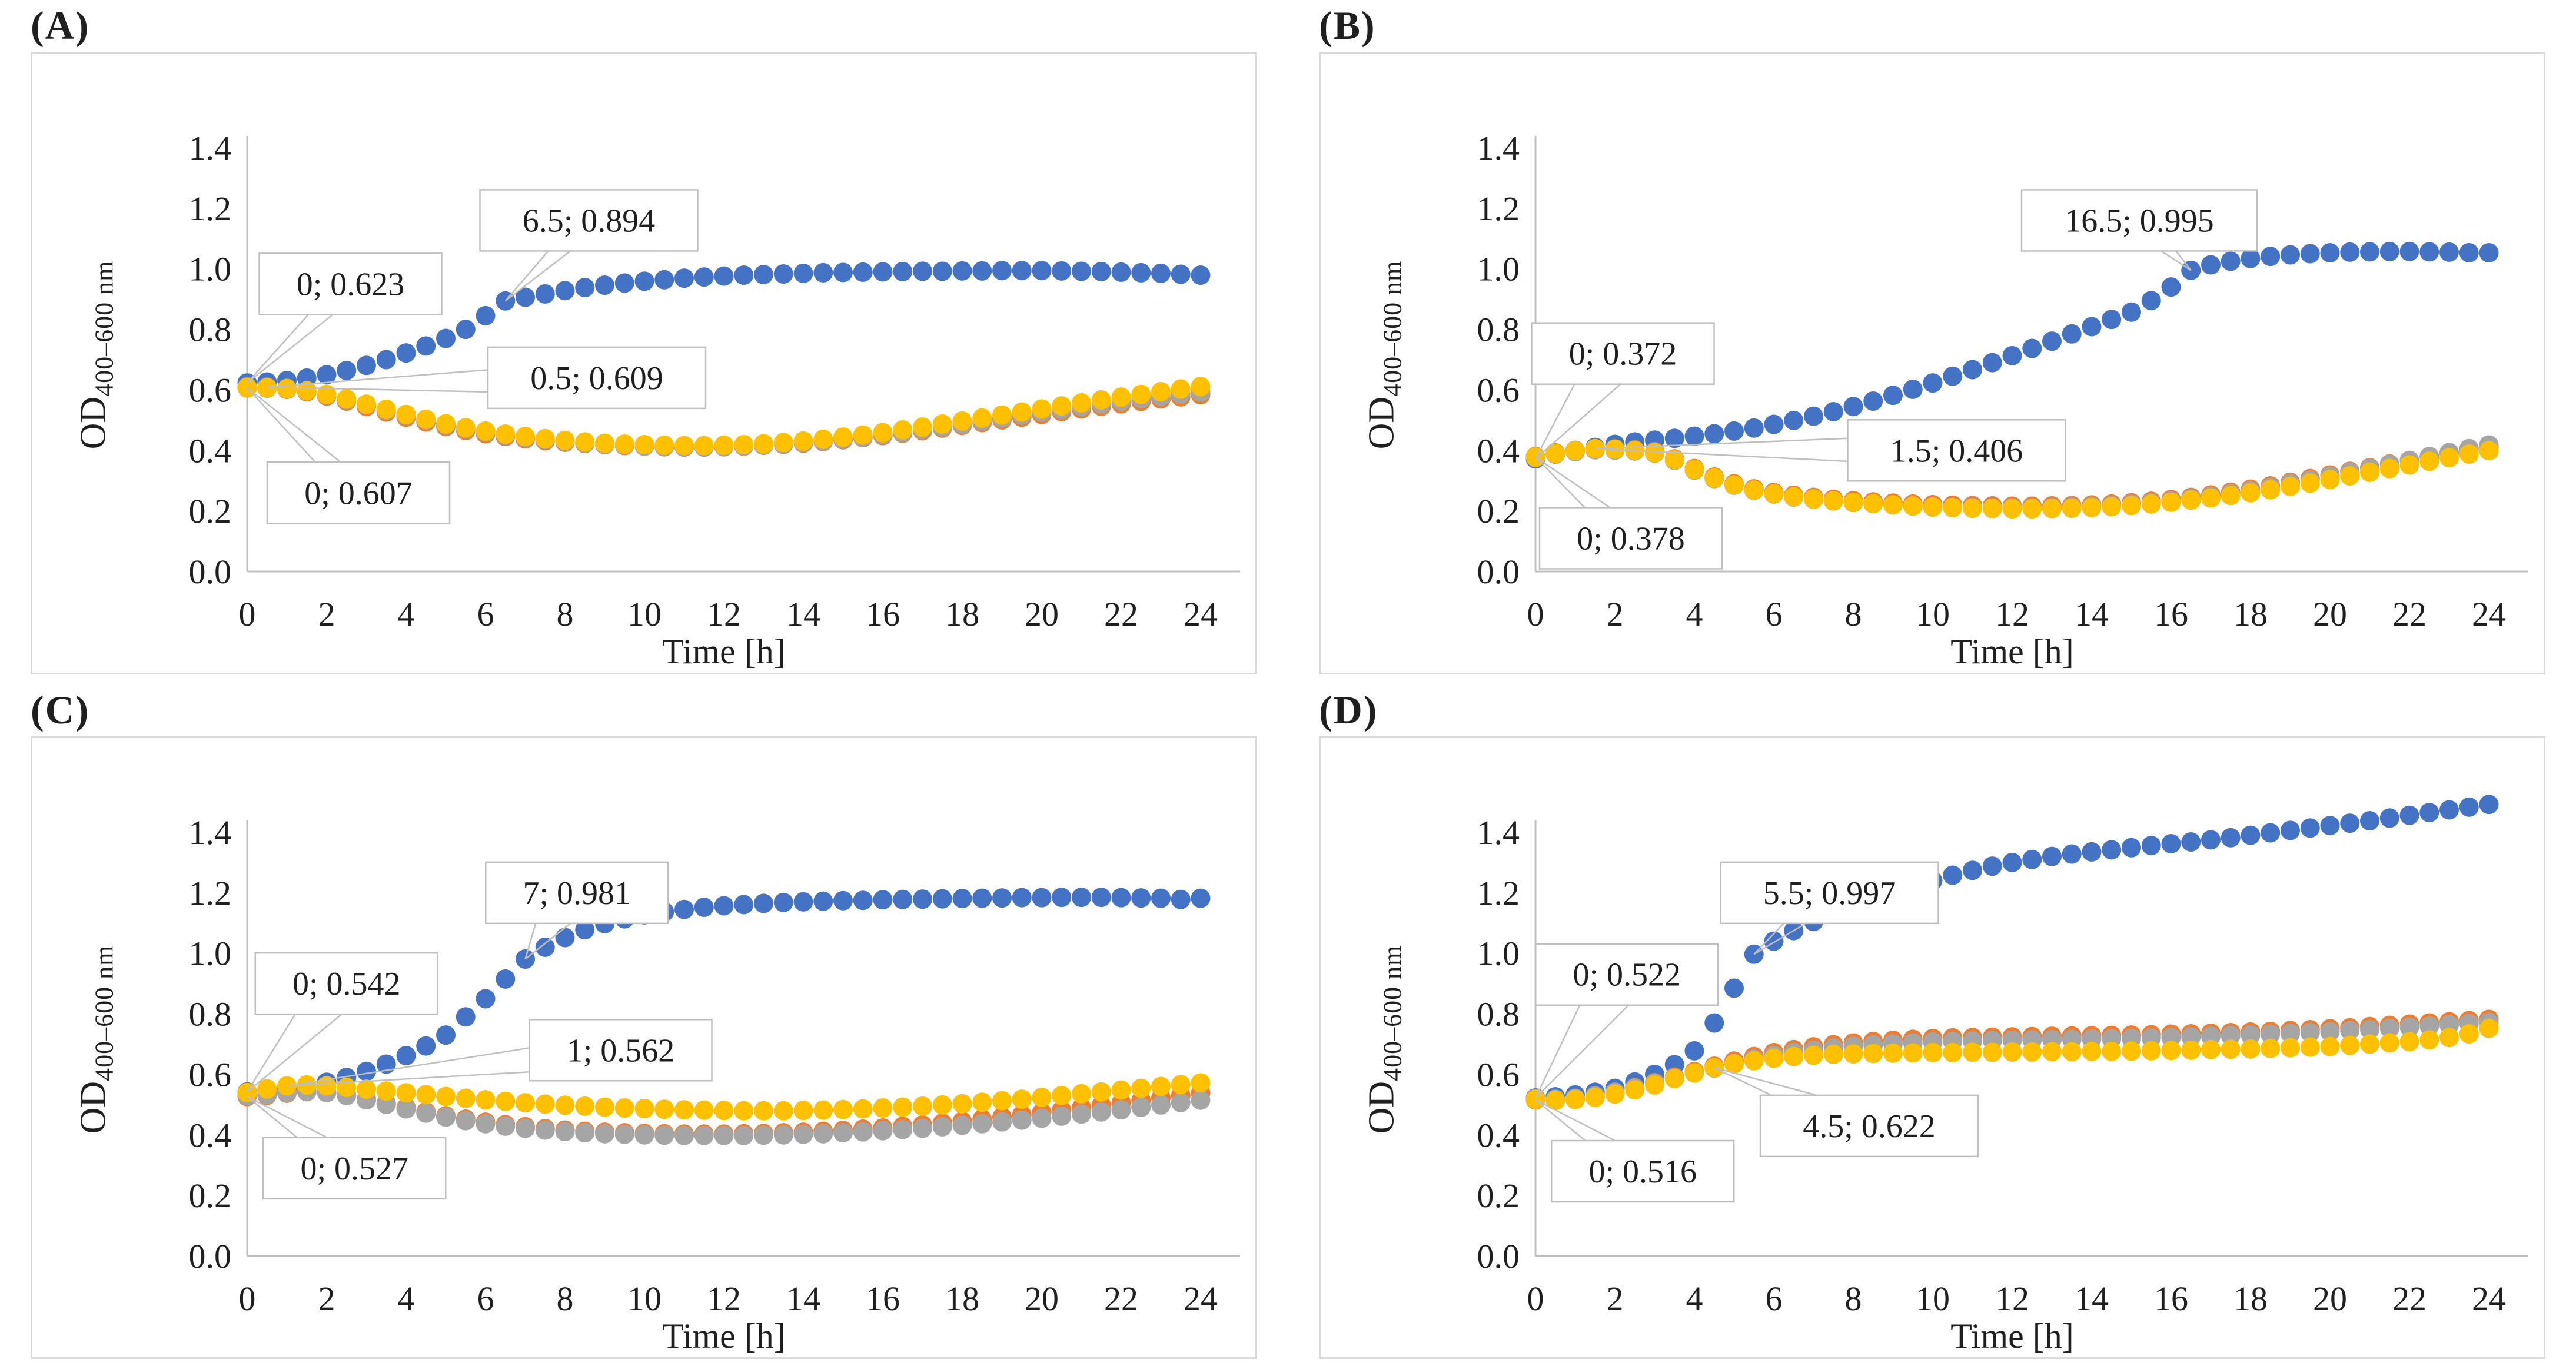 This screenshot has width=2576, height=1369. I want to click on svg-text: 0; 0.542, so click(346, 984).